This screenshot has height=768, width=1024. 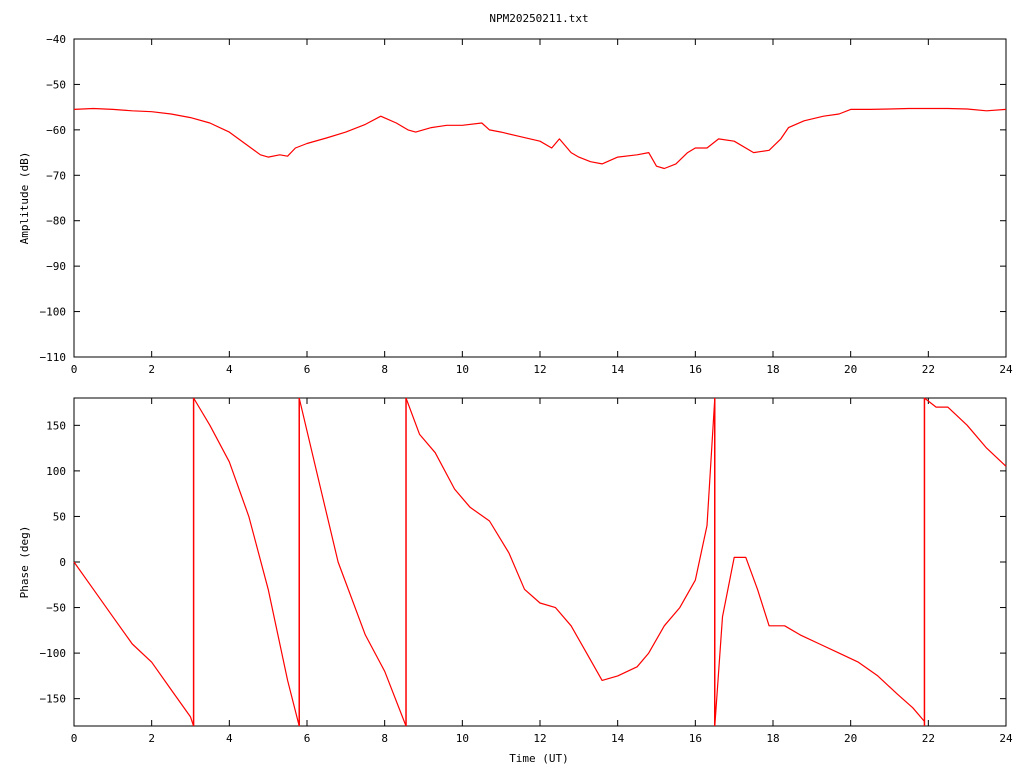 What do you see at coordinates (384, 738) in the screenshot?
I see `phase-x-tick-label: 8` at bounding box center [384, 738].